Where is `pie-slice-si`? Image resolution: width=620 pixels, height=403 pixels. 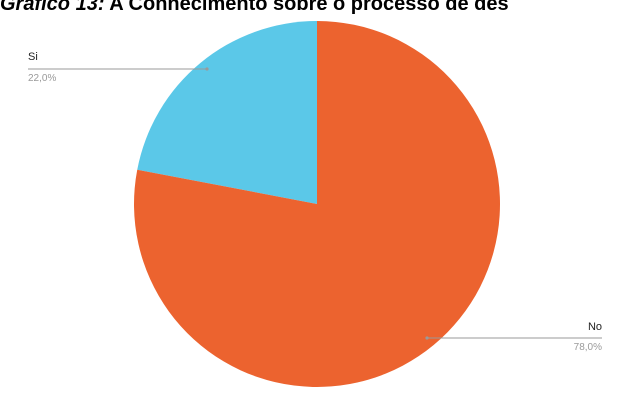 pie-slice-si is located at coordinates (227, 112).